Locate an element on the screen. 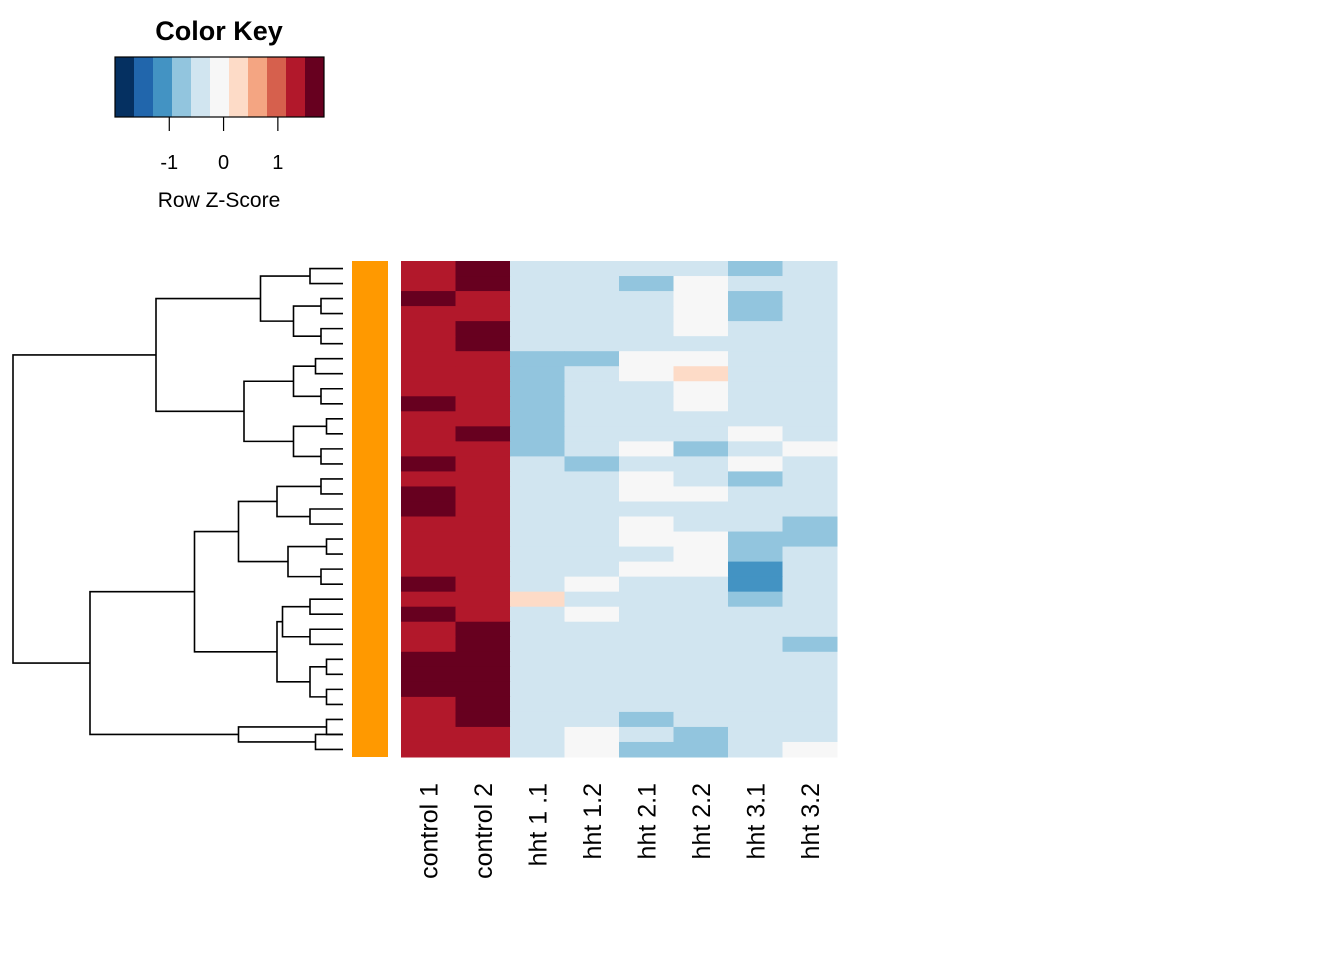  column-label: hht 2.1 is located at coordinates (647, 821).